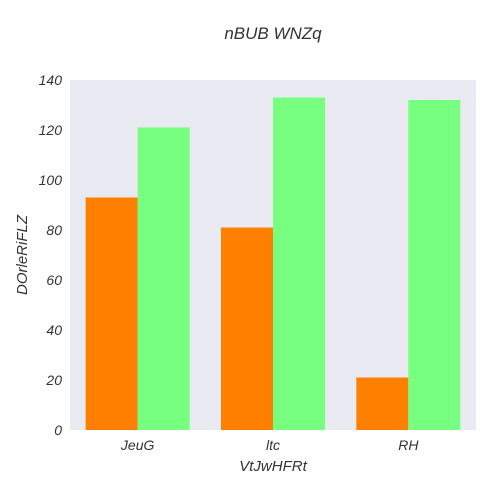  What do you see at coordinates (273, 466) in the screenshot?
I see `x-axis-label: VtJwHFRt` at bounding box center [273, 466].